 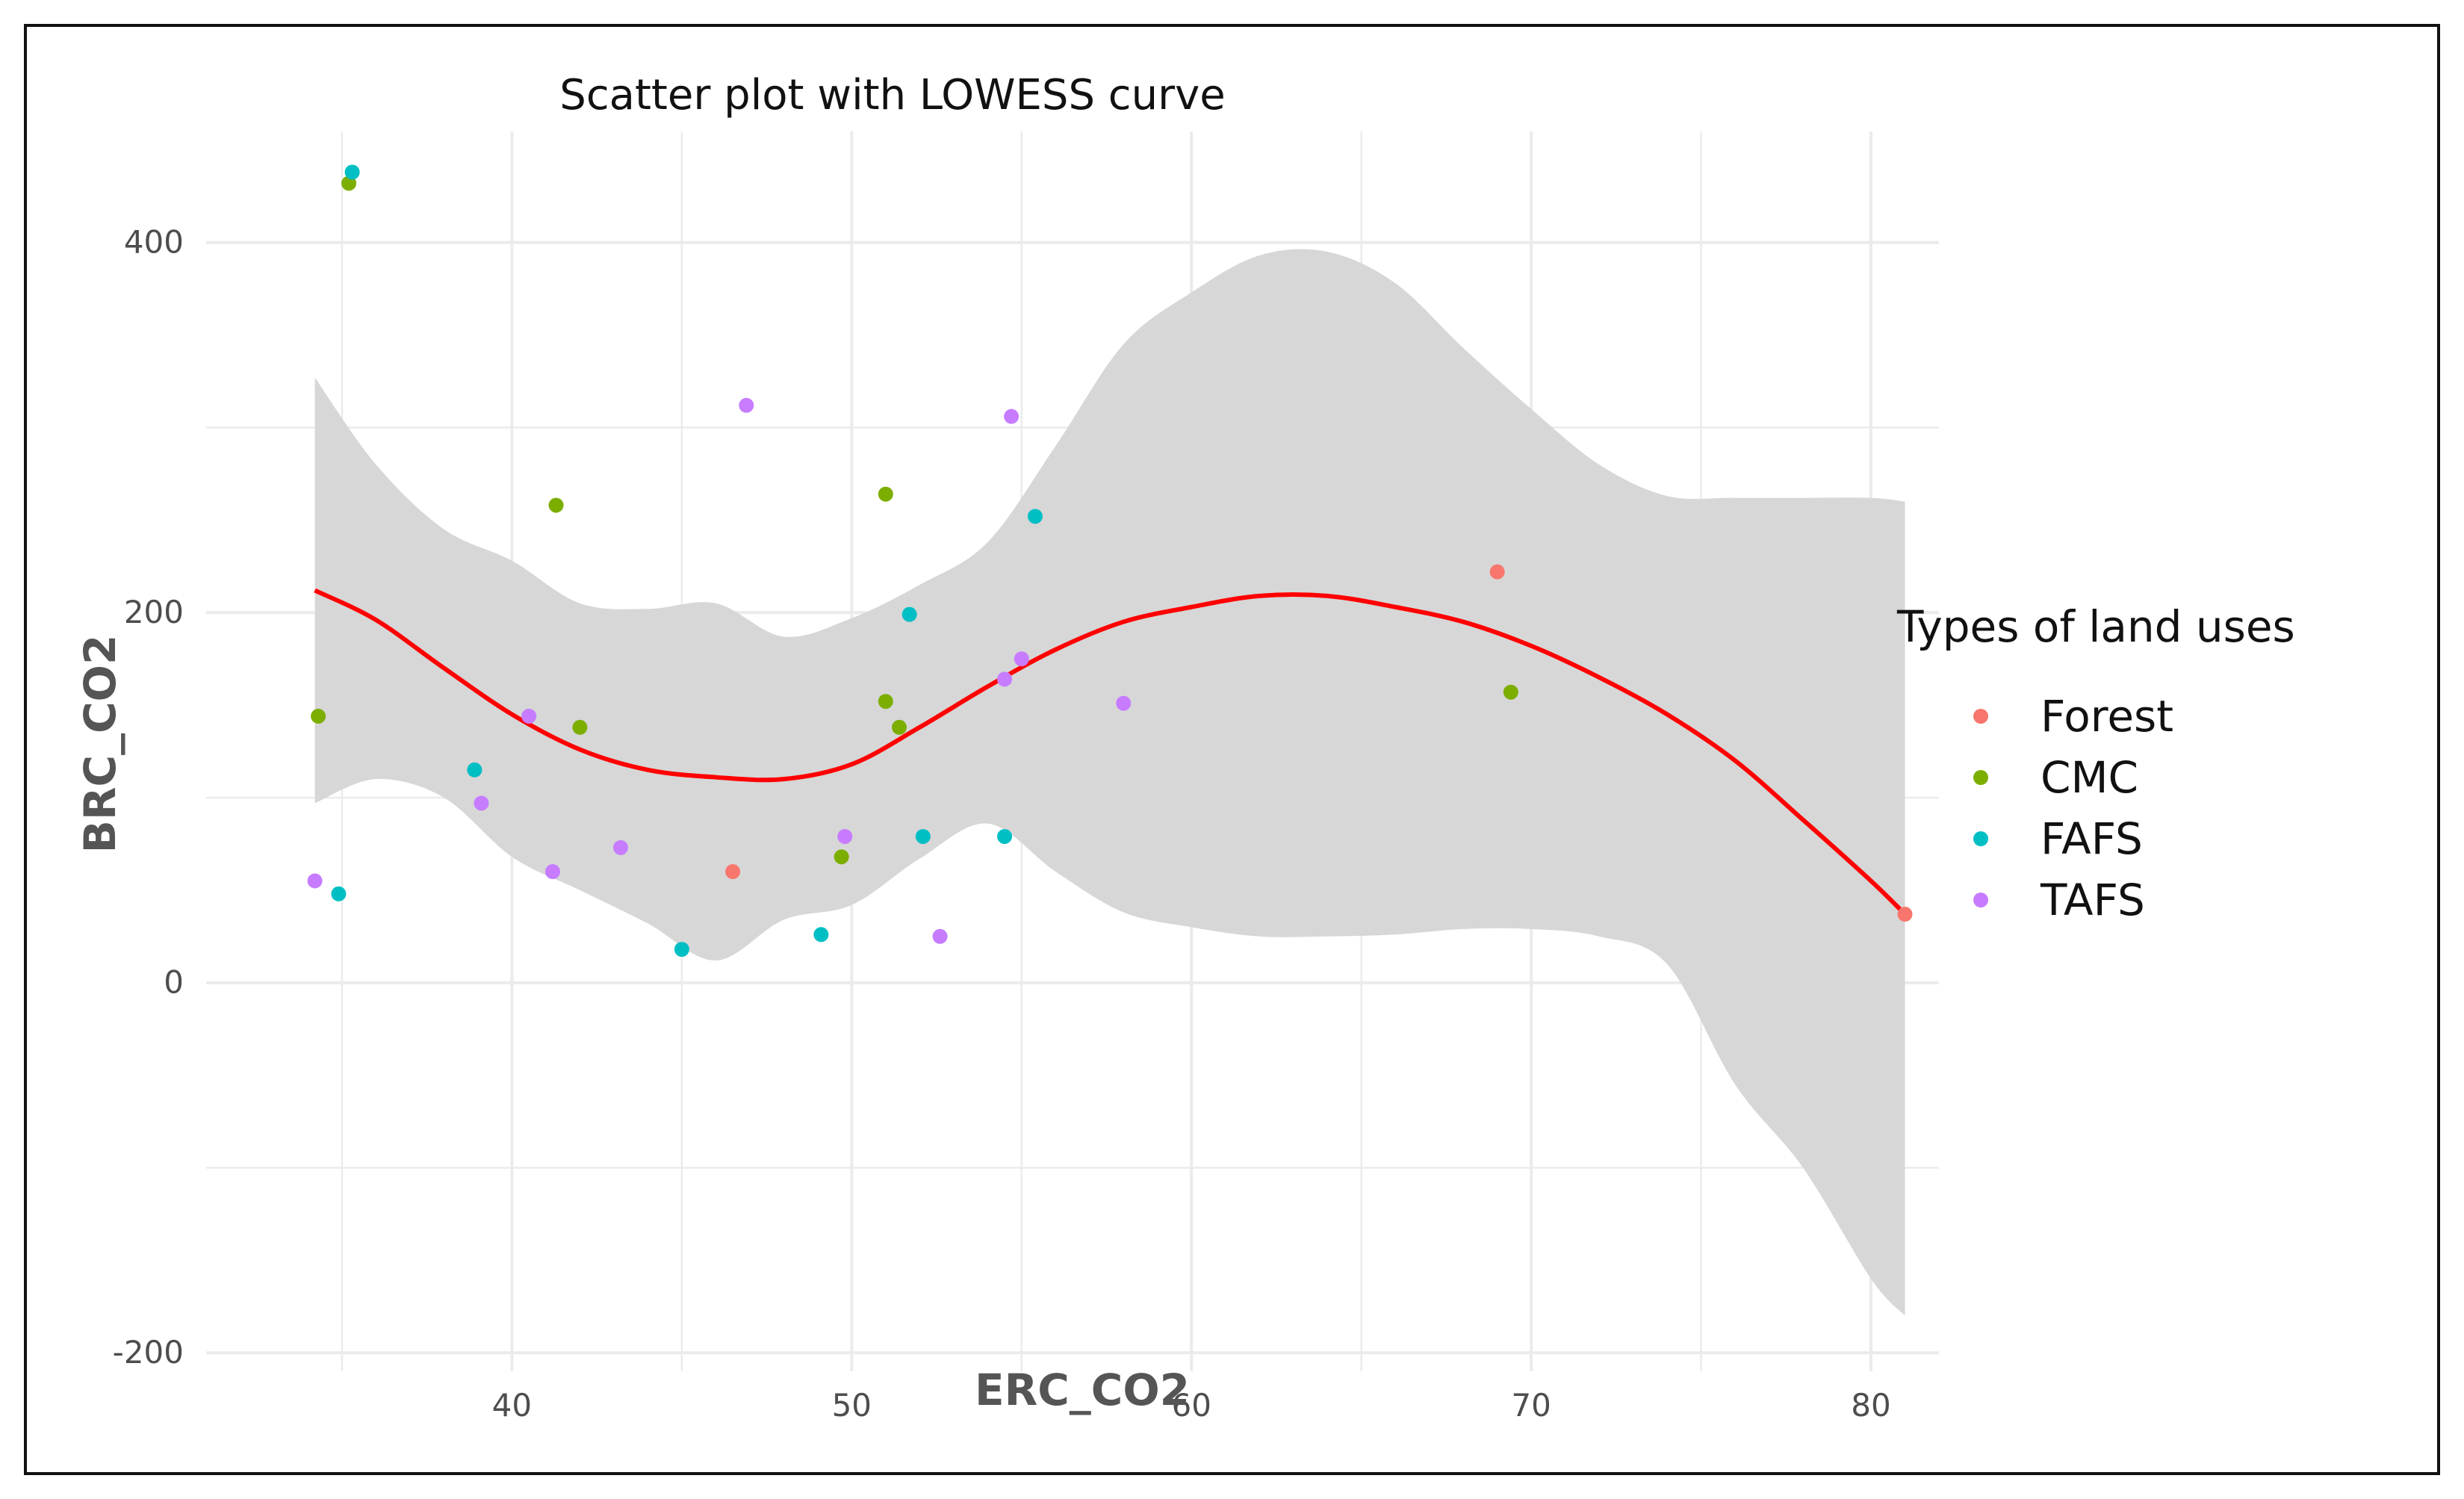 I want to click on x-tick-label: 70, so click(x=1531, y=1405).